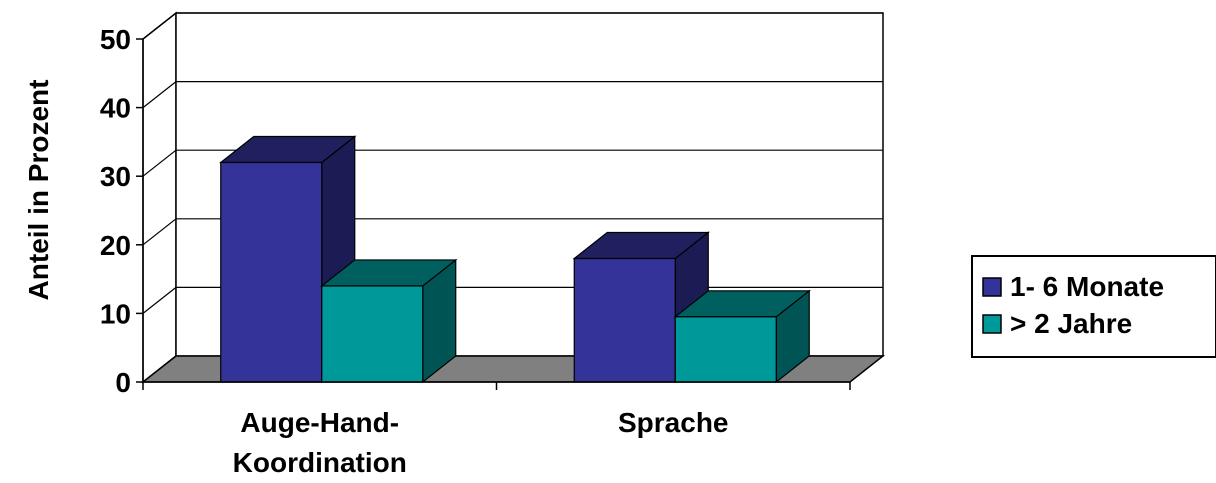 This screenshot has width=1216, height=483. Describe the element at coordinates (123, 382) in the screenshot. I see `y-tick-label: 0` at that location.